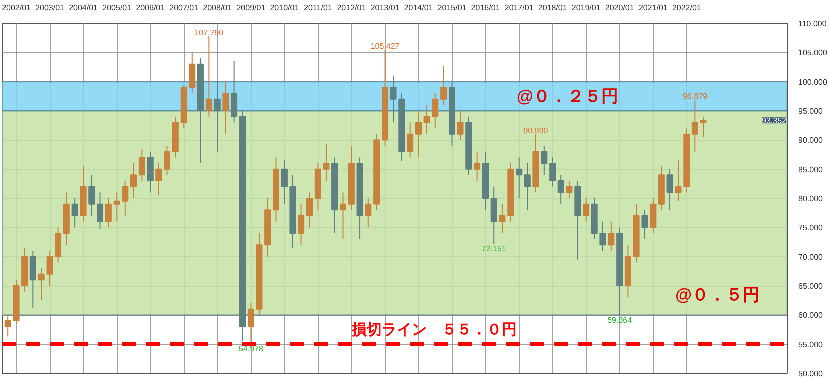 Image resolution: width=830 pixels, height=377 pixels. Describe the element at coordinates (494, 249) in the screenshot. I see `annotation: 72.151` at that location.